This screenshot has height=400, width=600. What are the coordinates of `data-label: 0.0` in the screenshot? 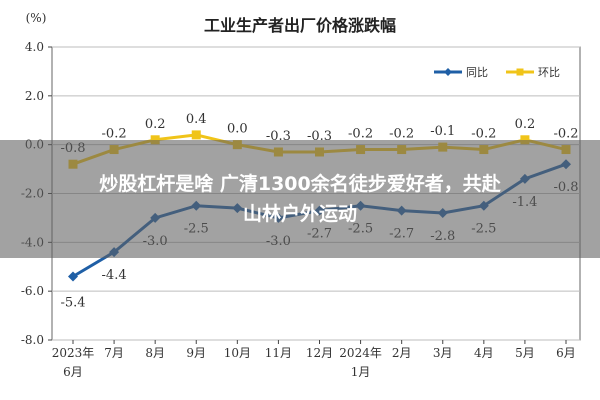 It's located at (237, 129).